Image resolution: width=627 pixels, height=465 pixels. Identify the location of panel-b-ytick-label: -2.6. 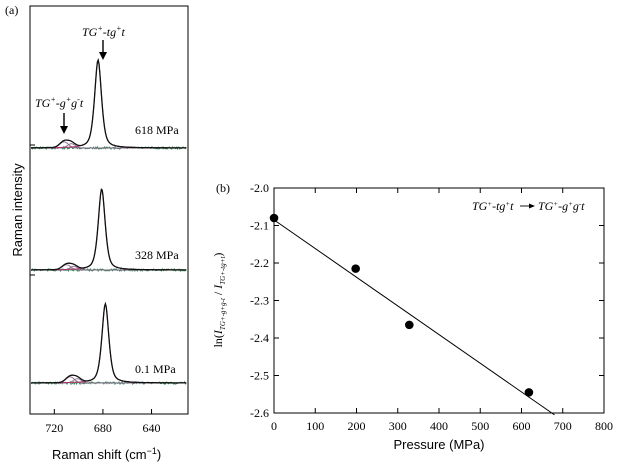
(259, 413).